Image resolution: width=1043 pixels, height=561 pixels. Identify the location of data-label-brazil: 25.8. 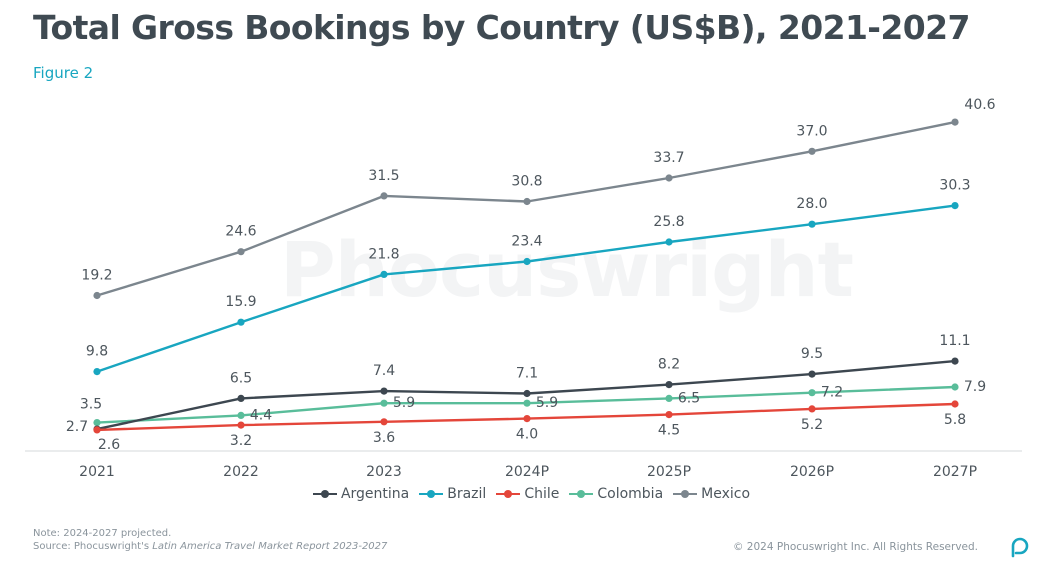
(668, 222).